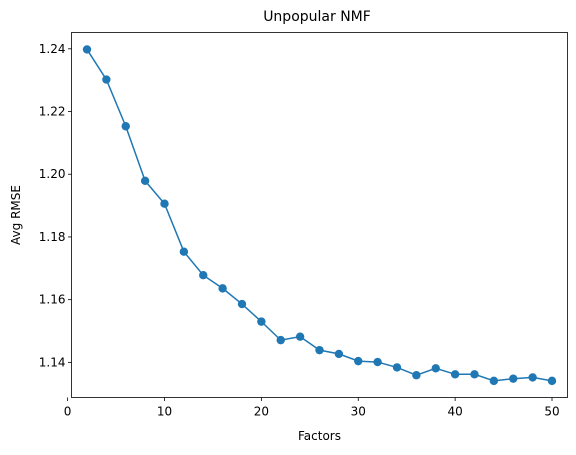  I want to click on x-axis: 0 10 20 30 40 50, so click(312, 408).